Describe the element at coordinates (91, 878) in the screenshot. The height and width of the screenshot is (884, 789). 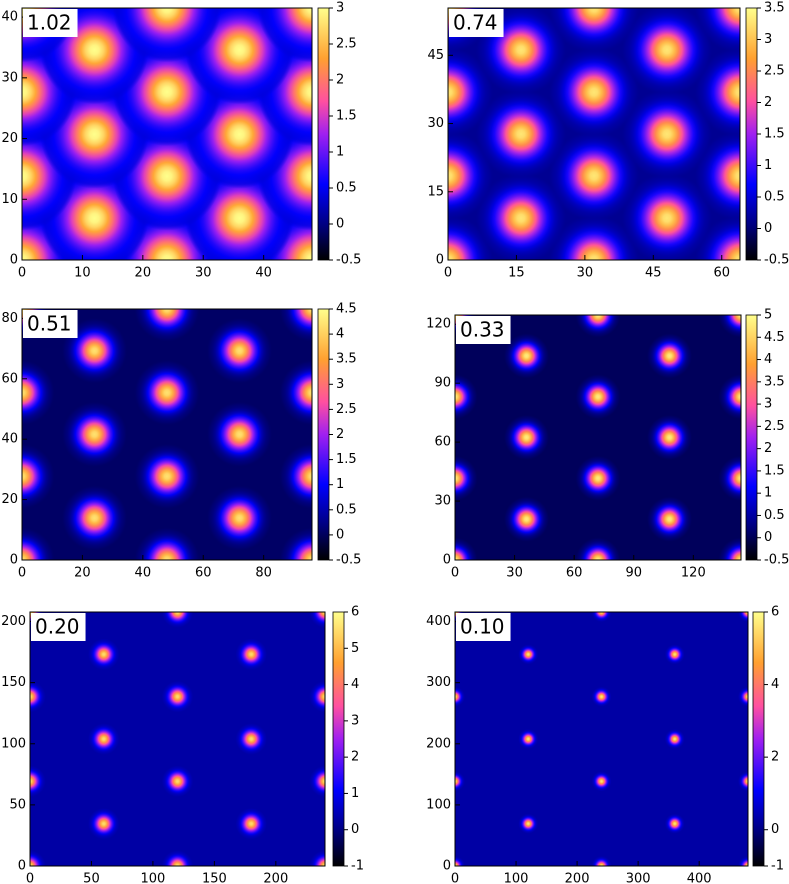
I see `x-tick-label: 50` at that location.